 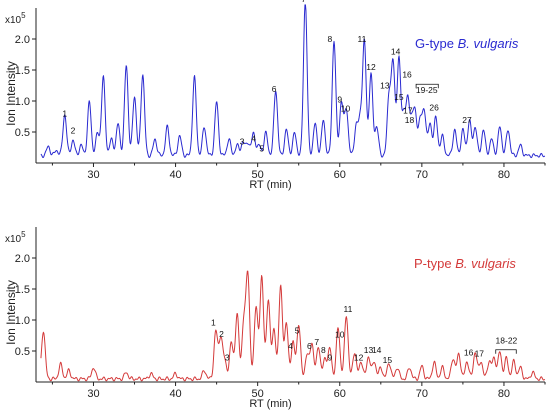 I want to click on peak-label: 27, so click(x=467, y=120).